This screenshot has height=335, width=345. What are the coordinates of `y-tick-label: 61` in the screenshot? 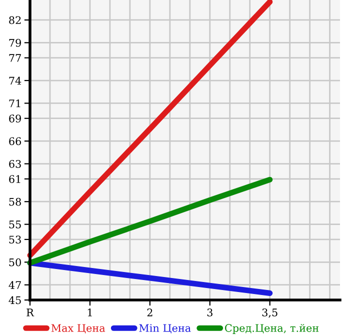 It's located at (14, 179).